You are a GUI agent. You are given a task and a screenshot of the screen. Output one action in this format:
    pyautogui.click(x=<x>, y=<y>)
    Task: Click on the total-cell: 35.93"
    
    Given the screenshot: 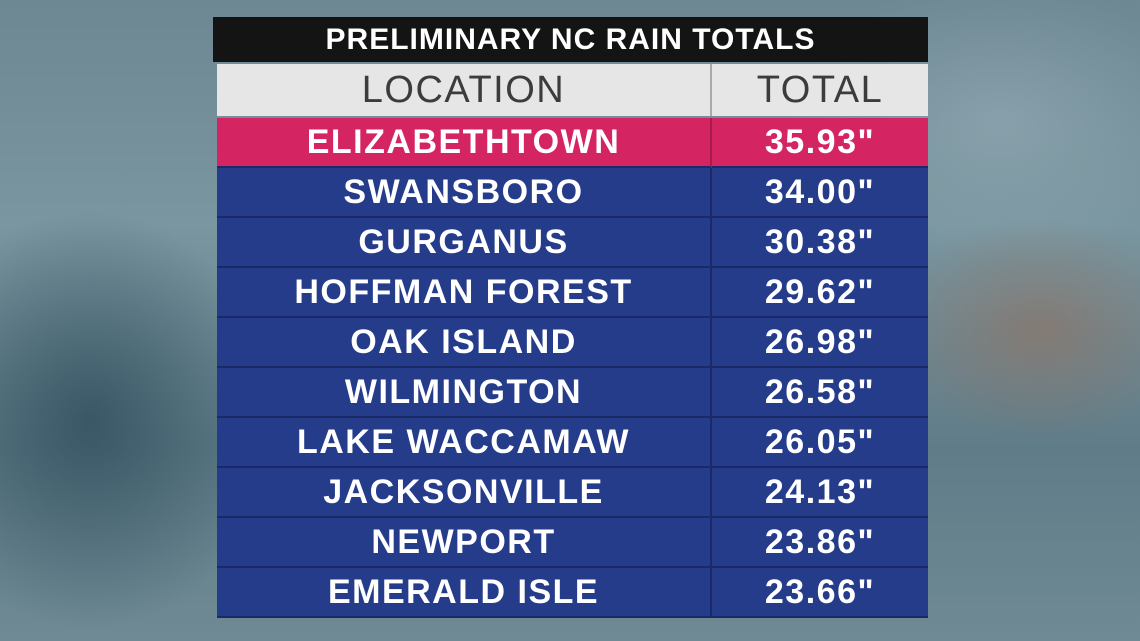 What is the action you would take?
    pyautogui.click(x=820, y=143)
    